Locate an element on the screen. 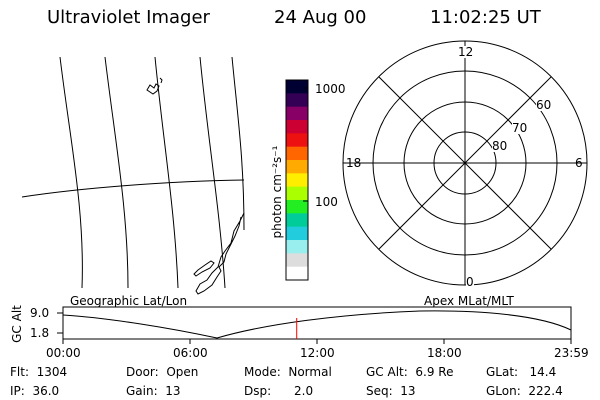 The image size is (600, 400). time-label: 11:02:25 UT is located at coordinates (485, 17).